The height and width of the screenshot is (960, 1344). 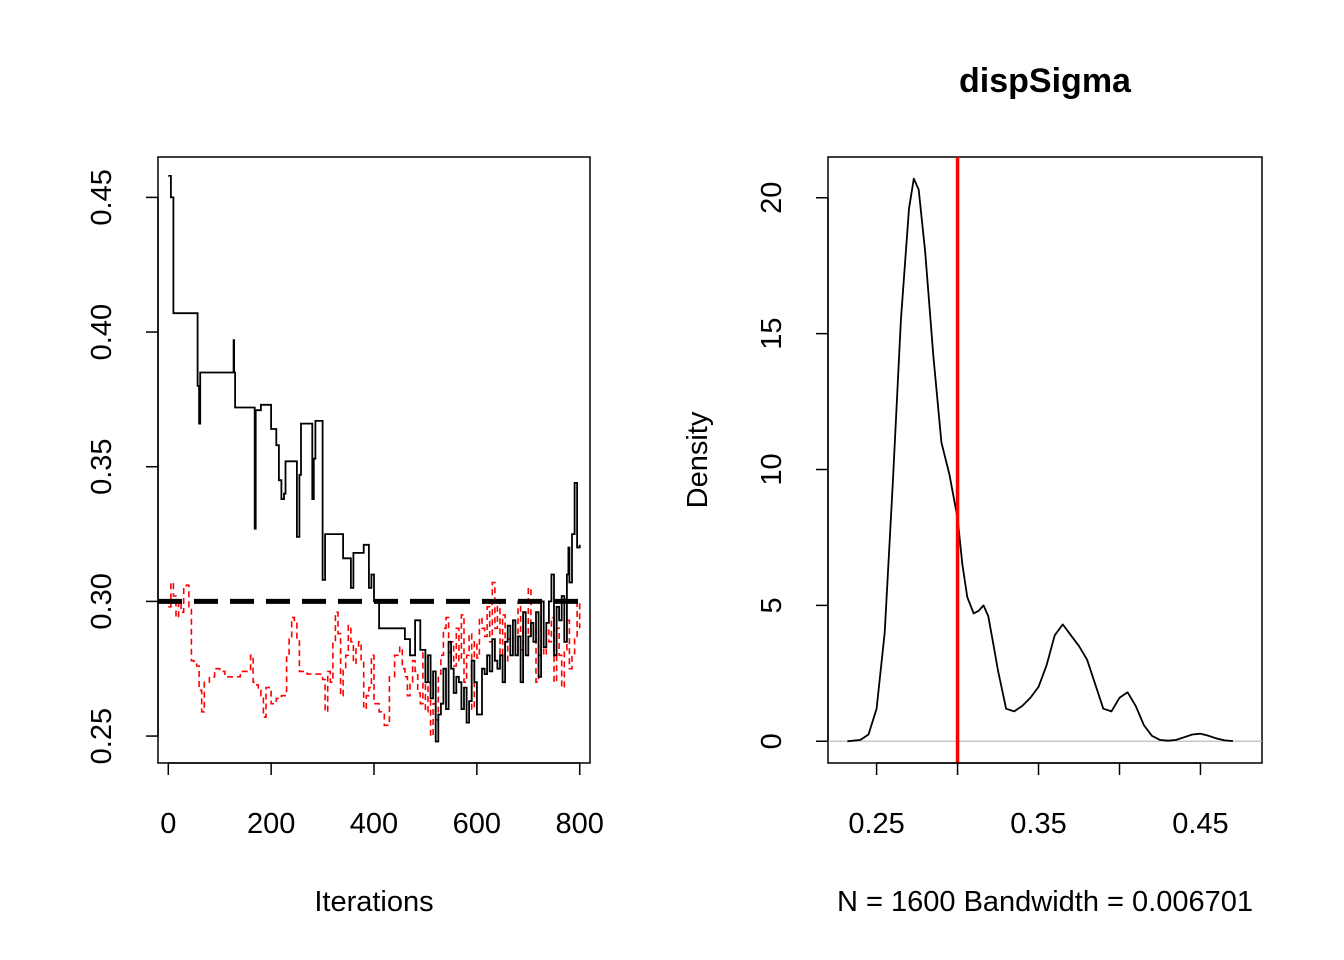 I want to click on x-tick-label: 0.25, so click(x=876, y=824).